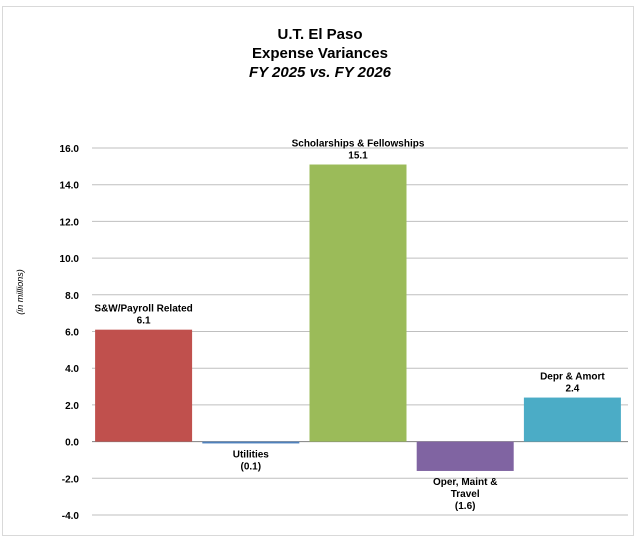 The width and height of the screenshot is (640, 540). What do you see at coordinates (143, 309) in the screenshot?
I see `category-label: S&W/Payroll Related` at bounding box center [143, 309].